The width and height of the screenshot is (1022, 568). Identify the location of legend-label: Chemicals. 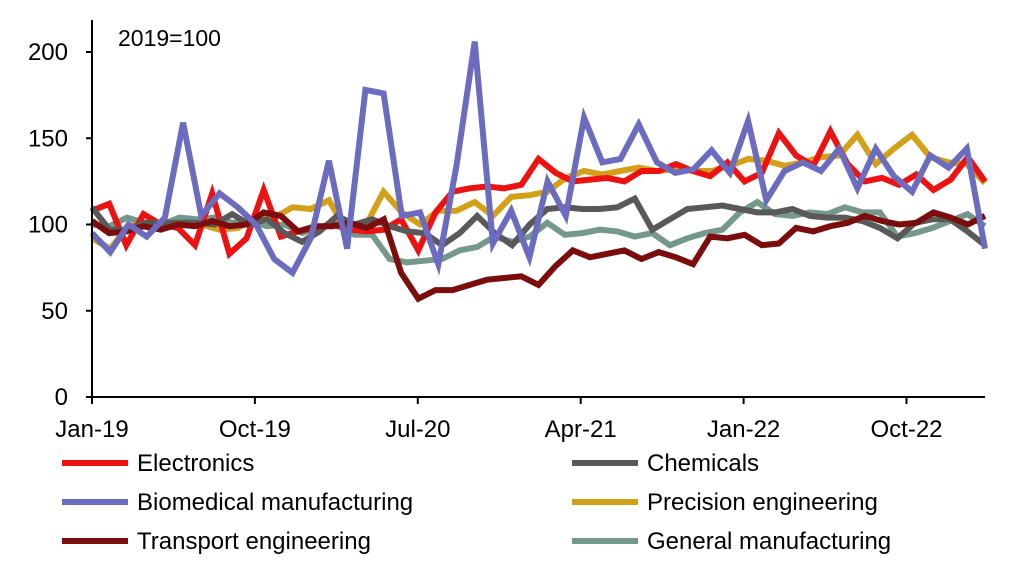
(703, 463).